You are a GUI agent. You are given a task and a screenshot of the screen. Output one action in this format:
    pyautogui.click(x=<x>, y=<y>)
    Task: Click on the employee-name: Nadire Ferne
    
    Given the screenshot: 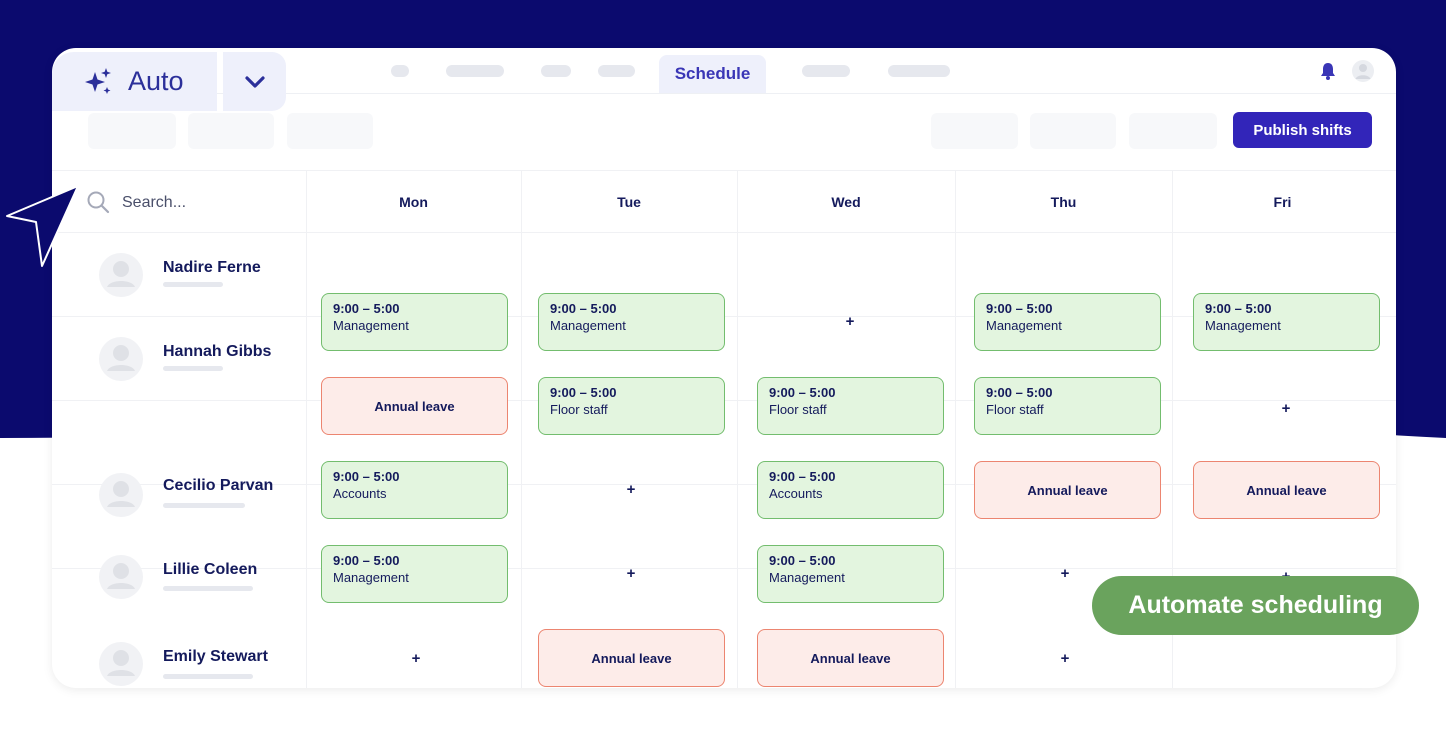 What is the action you would take?
    pyautogui.click(x=212, y=267)
    